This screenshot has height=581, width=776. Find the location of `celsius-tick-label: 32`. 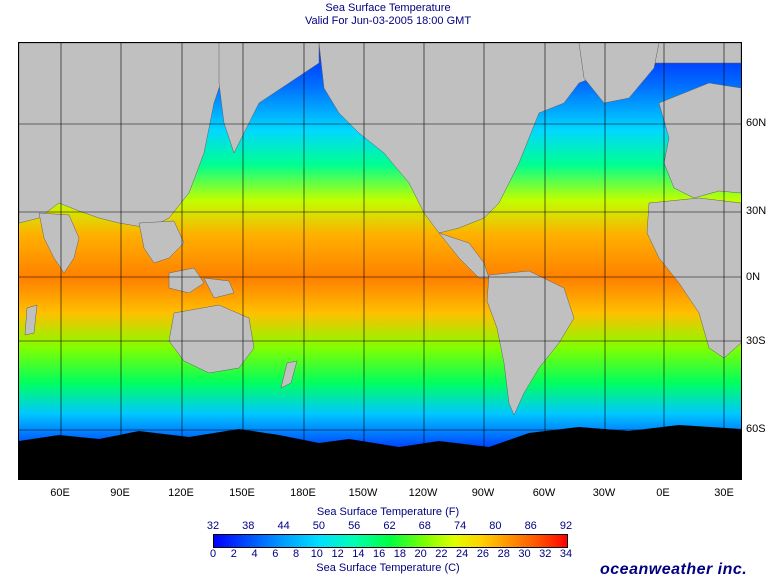

celsius-tick-label: 32 is located at coordinates (545, 554).